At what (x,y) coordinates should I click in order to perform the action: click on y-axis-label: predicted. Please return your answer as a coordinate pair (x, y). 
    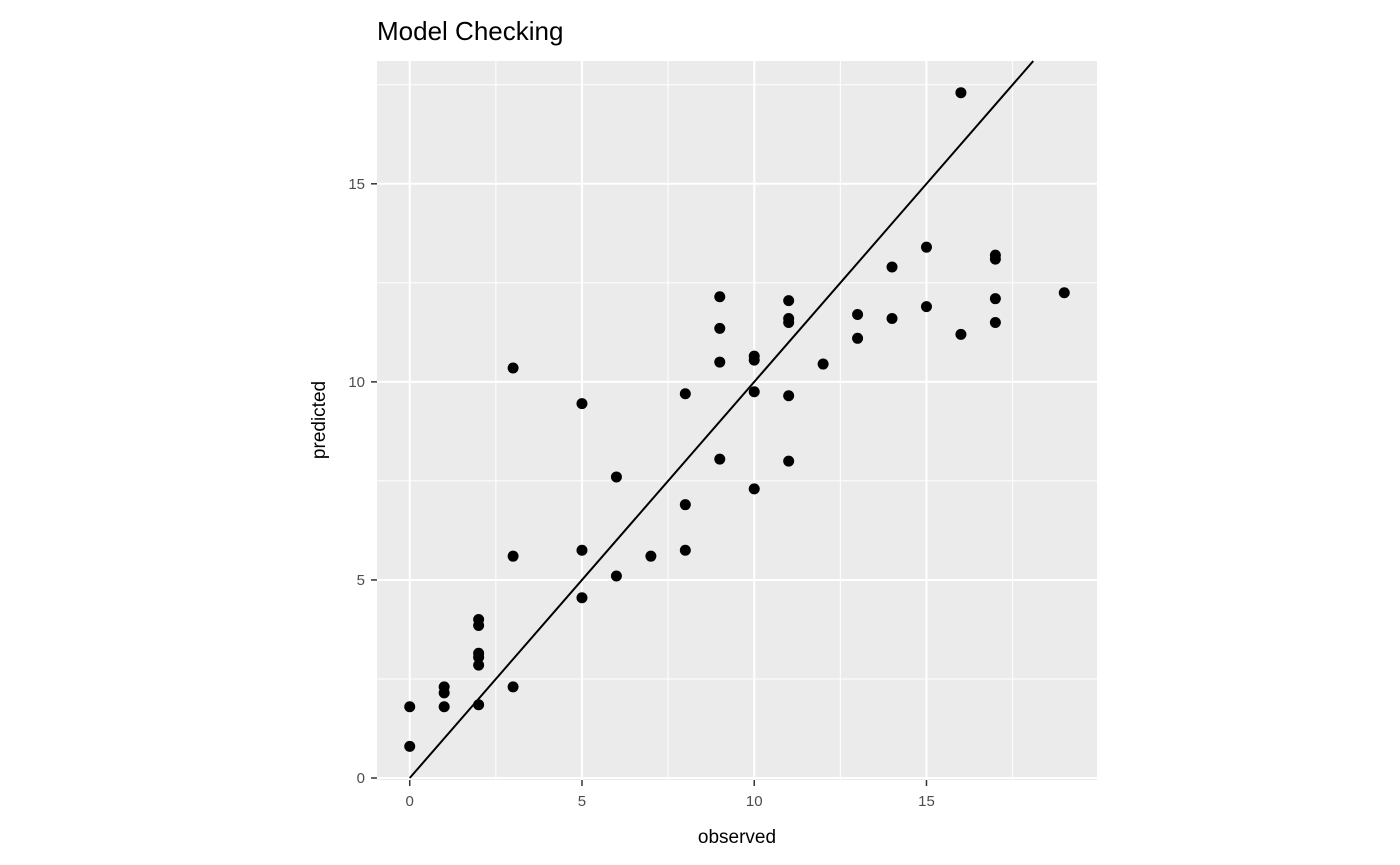
    Looking at the image, I should click on (319, 420).